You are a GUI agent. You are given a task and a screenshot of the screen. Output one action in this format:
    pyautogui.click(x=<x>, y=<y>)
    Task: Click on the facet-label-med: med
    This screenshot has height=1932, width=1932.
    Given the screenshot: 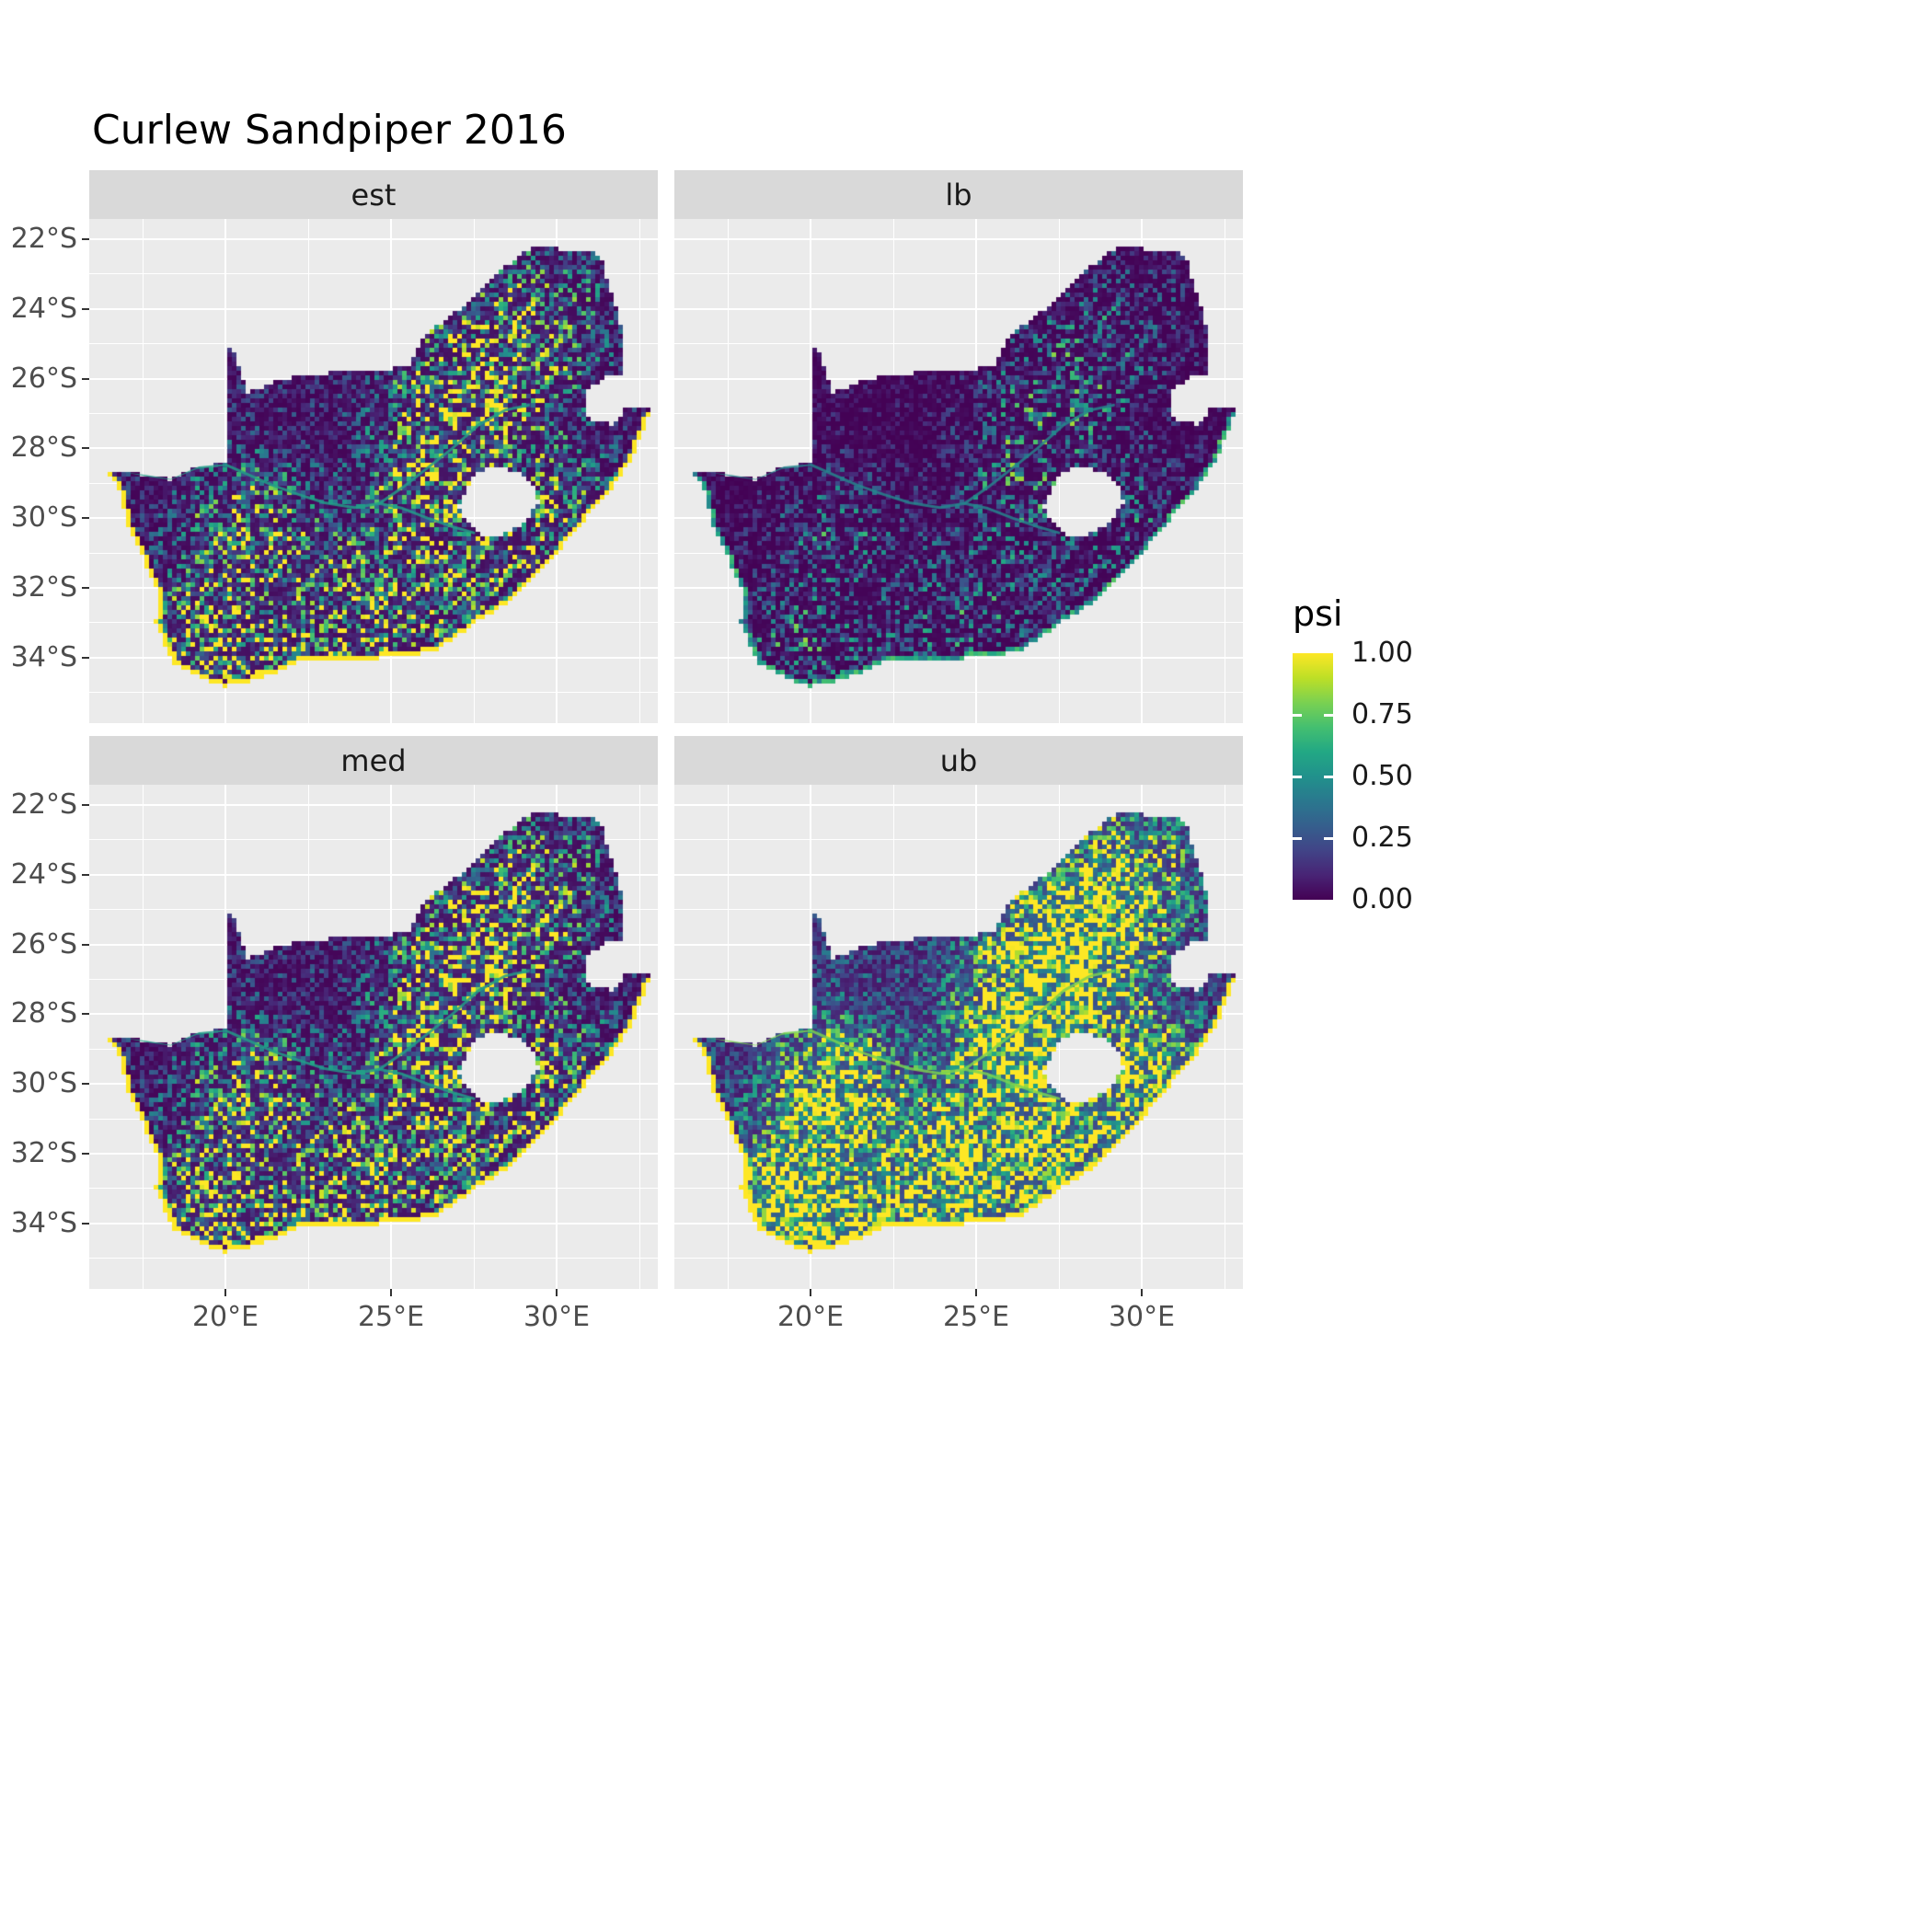 What is the action you would take?
    pyautogui.click(x=373, y=760)
    